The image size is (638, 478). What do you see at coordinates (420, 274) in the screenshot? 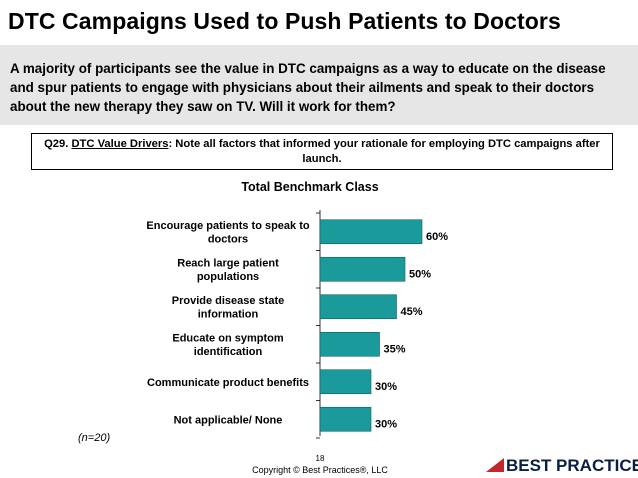
I see `data-label: 50%` at bounding box center [420, 274].